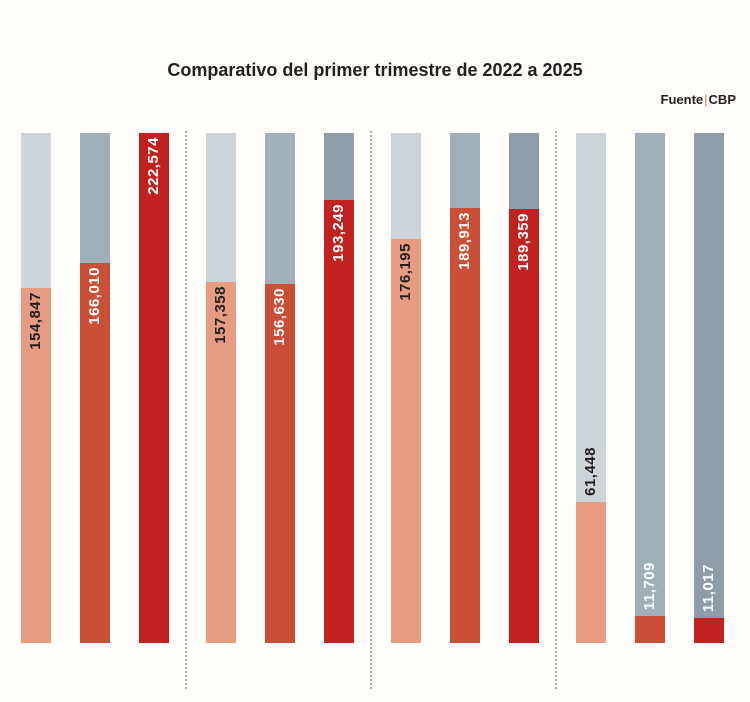 Image resolution: width=750 pixels, height=702 pixels. Describe the element at coordinates (221, 462) in the screenshot. I see `bar-2023-ENE` at that location.